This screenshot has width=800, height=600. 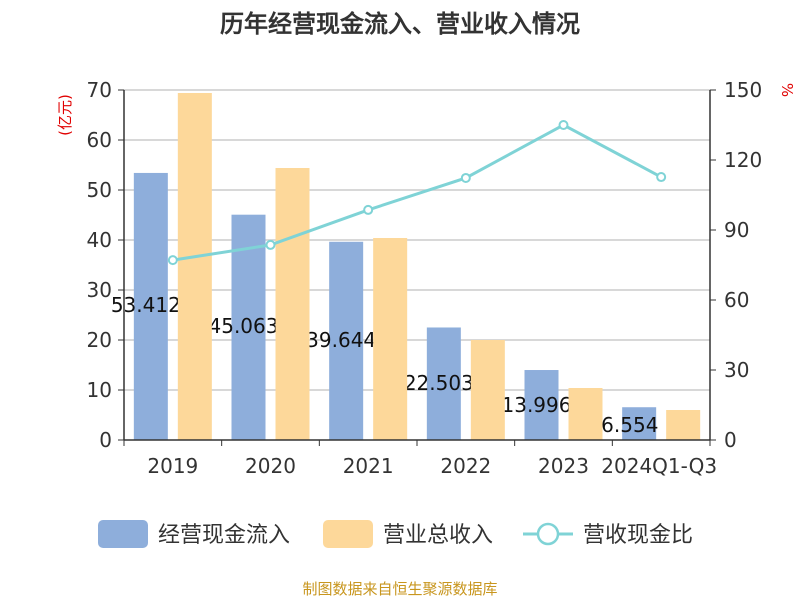 What do you see at coordinates (99, 190) in the screenshot?
I see `left-tick-label: 50` at bounding box center [99, 190].